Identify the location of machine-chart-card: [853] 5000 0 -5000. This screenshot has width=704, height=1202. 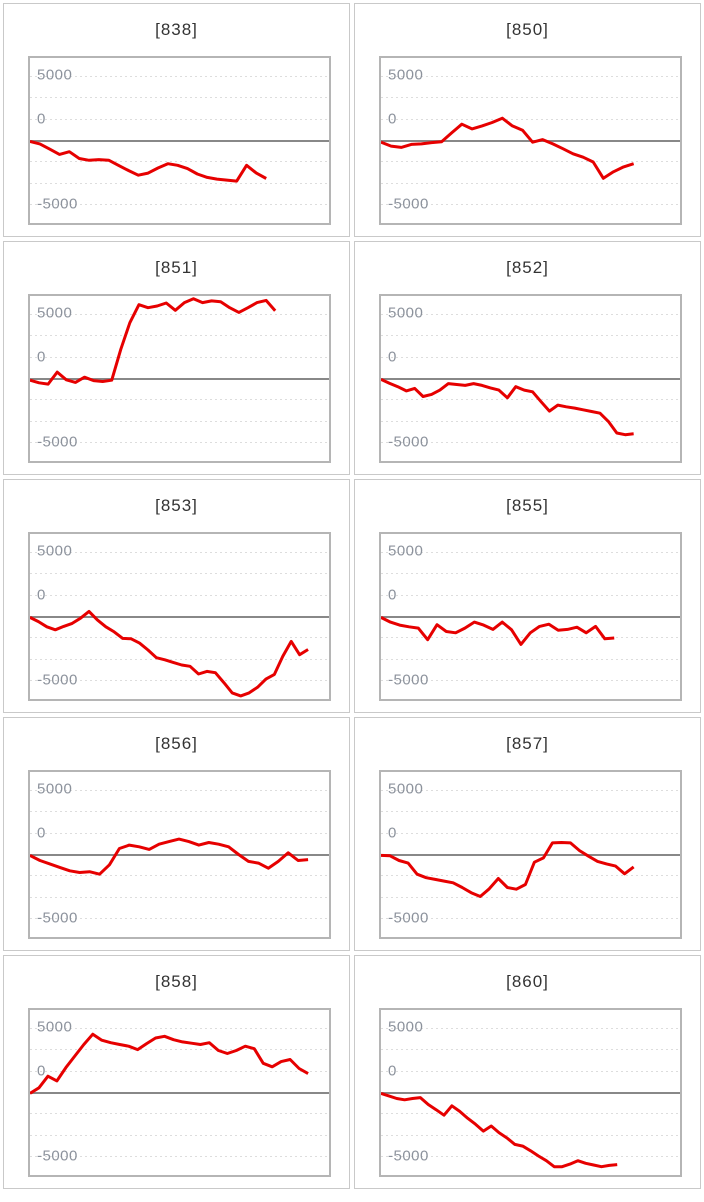
(176, 596).